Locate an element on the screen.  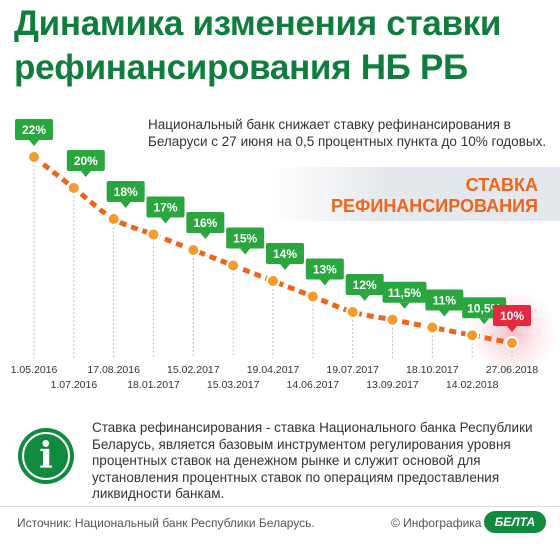
info-icon-glyph: i is located at coordinates (46, 456).